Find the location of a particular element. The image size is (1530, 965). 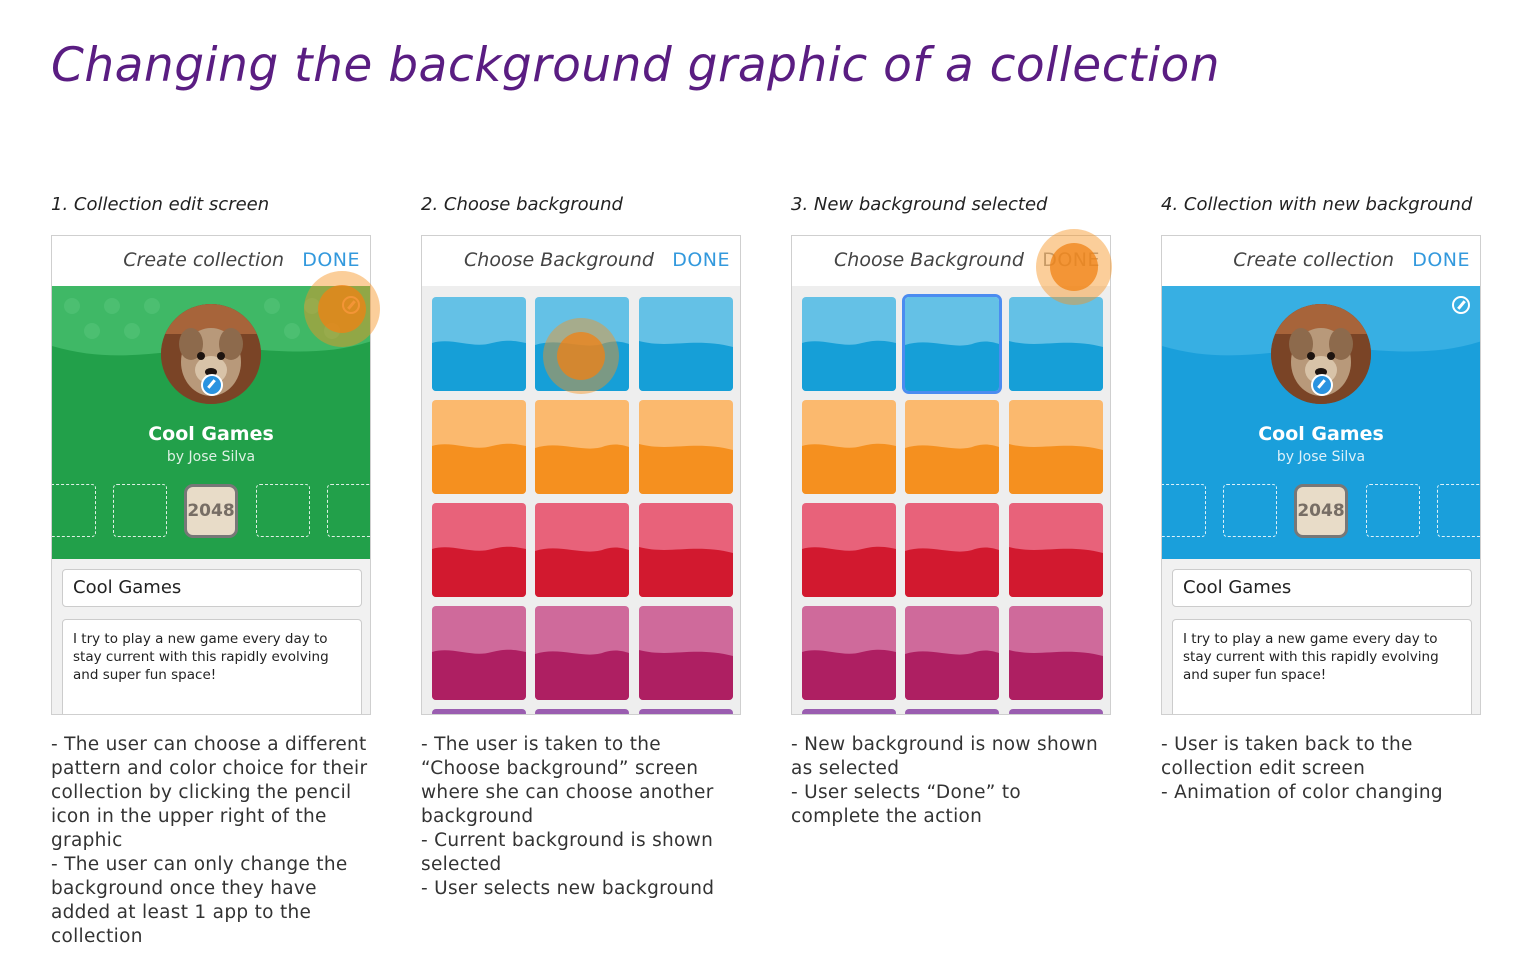

screen-collection-edit-green: Create collection DONE Cool is located at coordinates (211, 475).